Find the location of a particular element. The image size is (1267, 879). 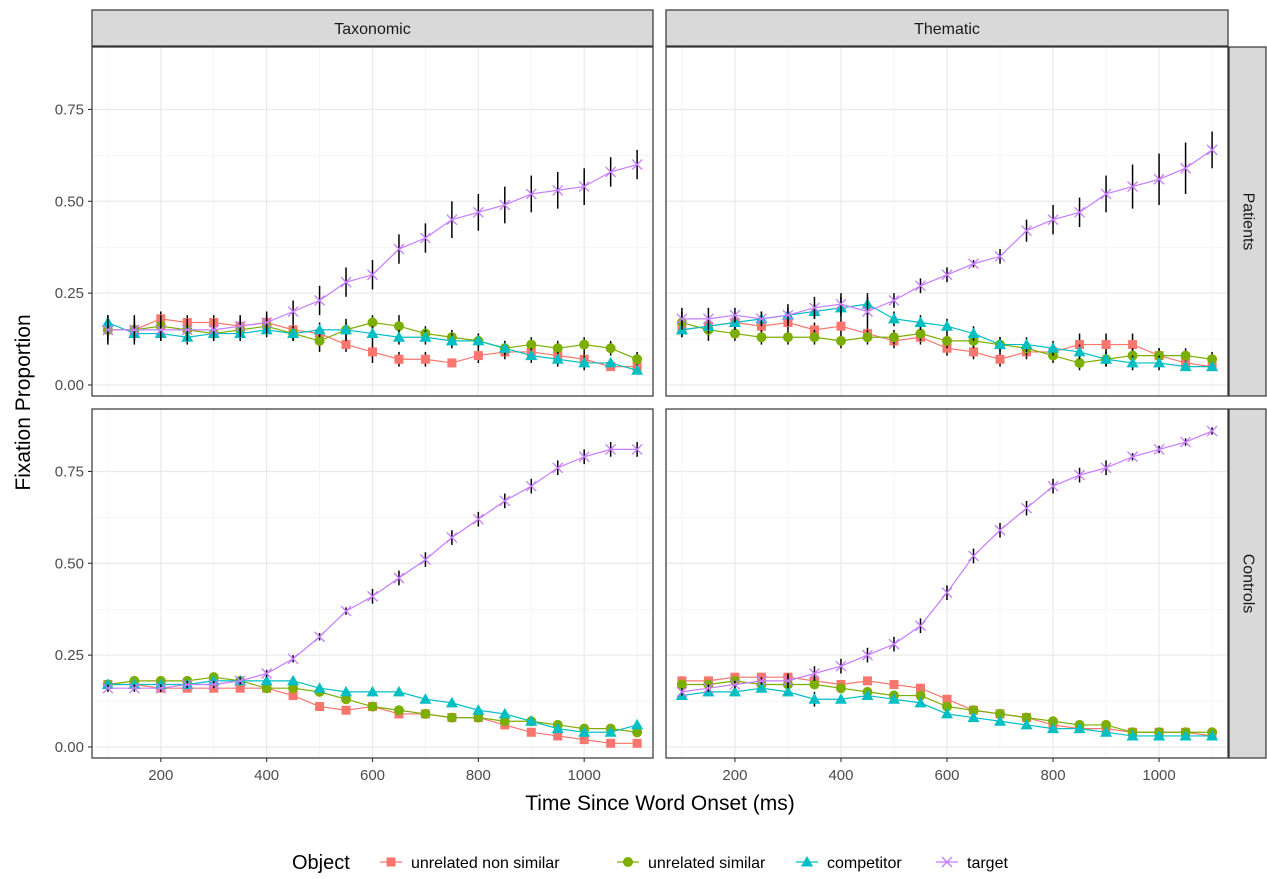

legend-item-competitor: competitor is located at coordinates (849, 863).